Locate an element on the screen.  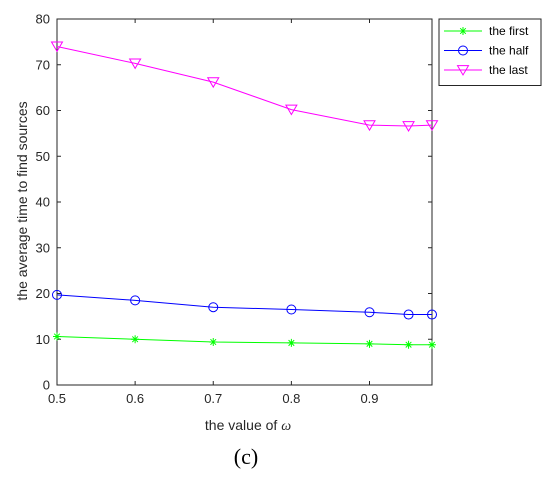
y-tick-label: 30 is located at coordinates (43, 247).